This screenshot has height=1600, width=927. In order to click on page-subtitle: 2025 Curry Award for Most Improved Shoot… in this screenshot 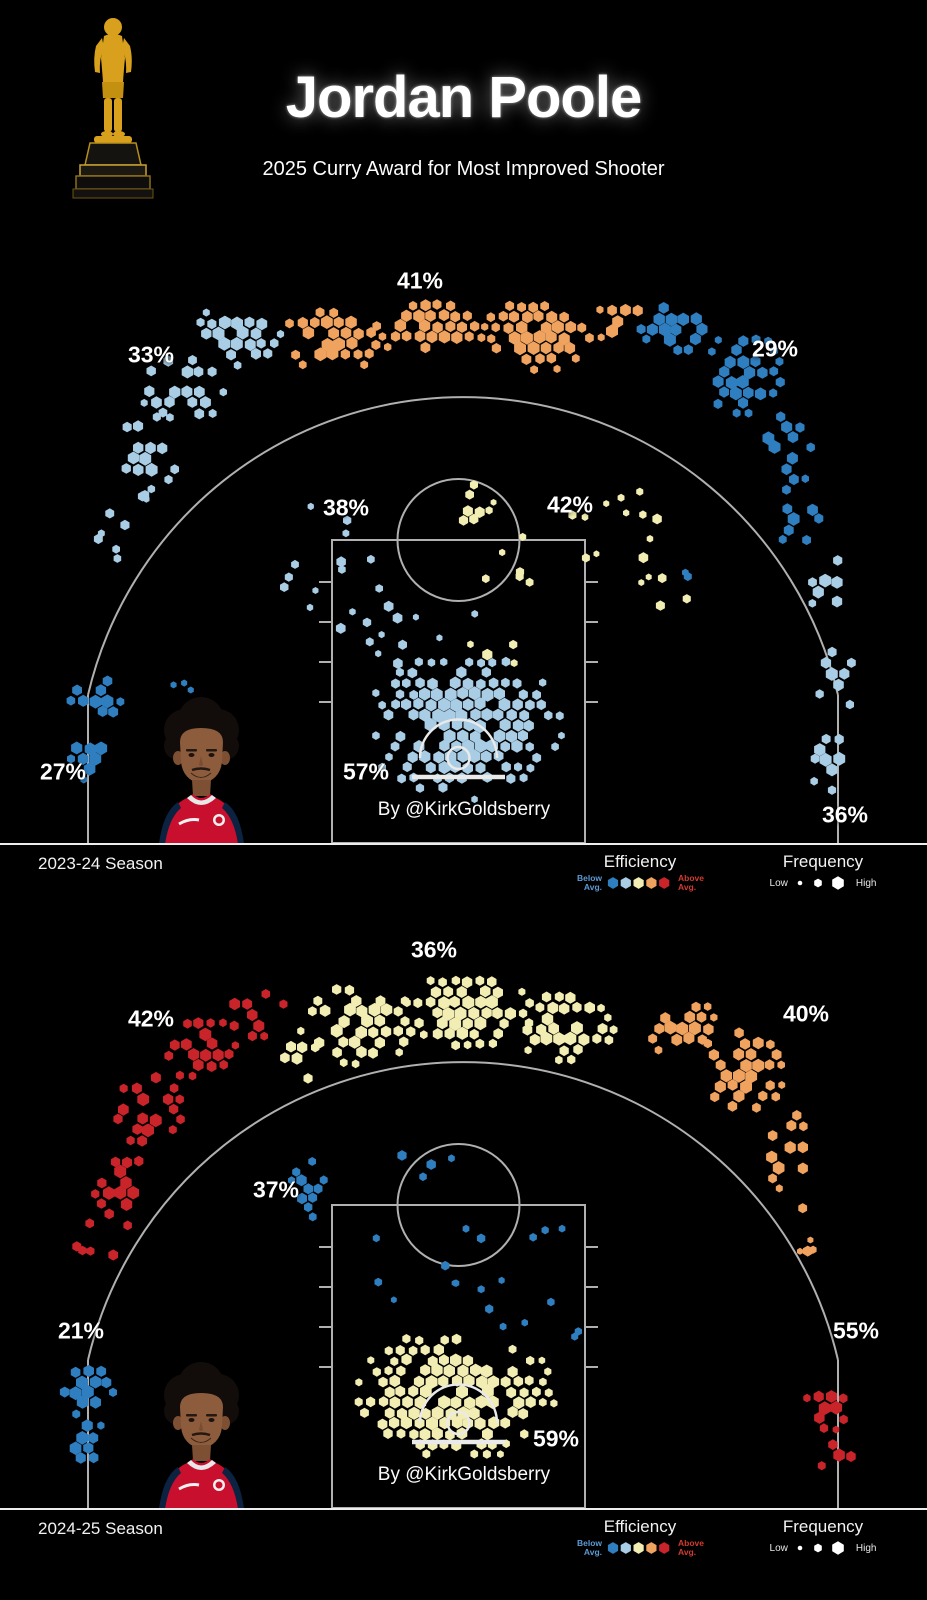, I will do `click(463, 169)`.